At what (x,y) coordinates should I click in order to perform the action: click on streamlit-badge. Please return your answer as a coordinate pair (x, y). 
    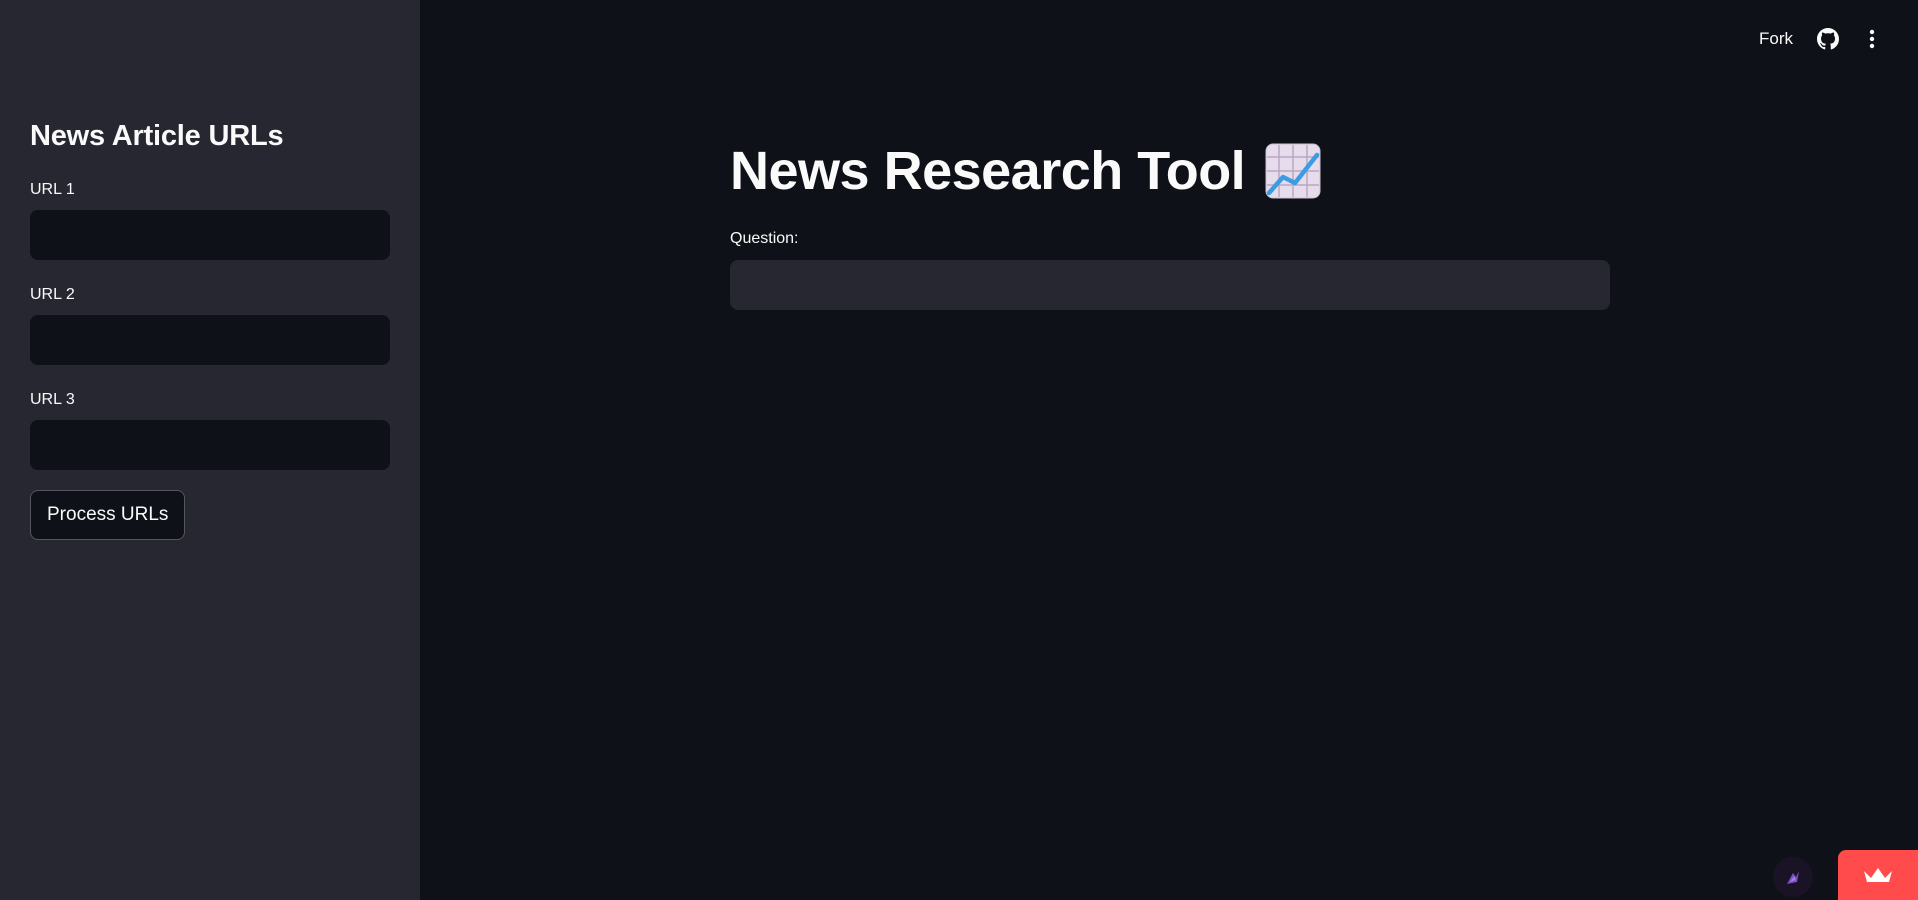
    Looking at the image, I should click on (1878, 875).